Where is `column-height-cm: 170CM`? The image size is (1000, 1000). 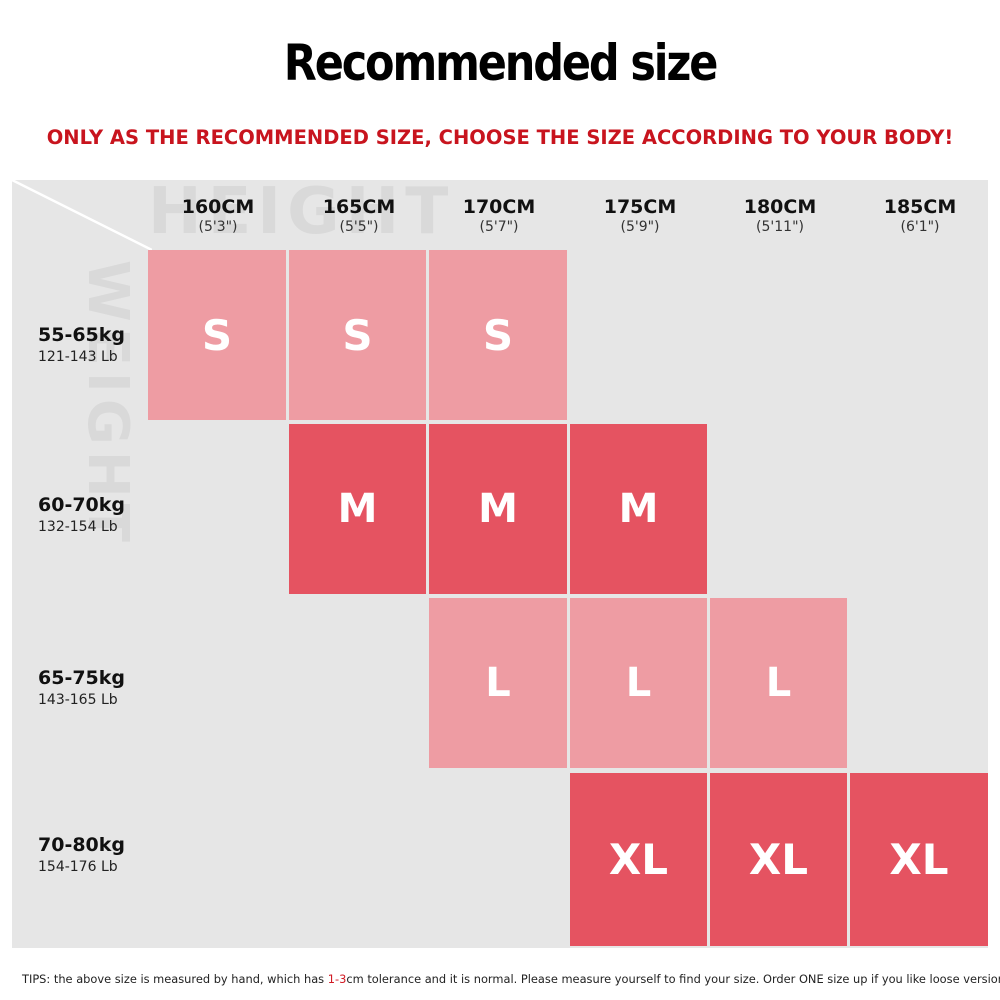 column-height-cm: 170CM is located at coordinates (499, 207).